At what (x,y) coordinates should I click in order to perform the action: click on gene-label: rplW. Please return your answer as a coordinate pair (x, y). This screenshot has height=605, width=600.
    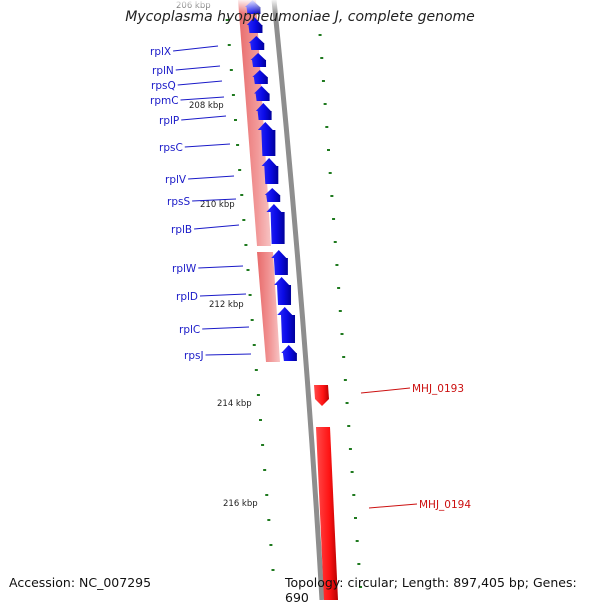
    Looking at the image, I should click on (184, 269).